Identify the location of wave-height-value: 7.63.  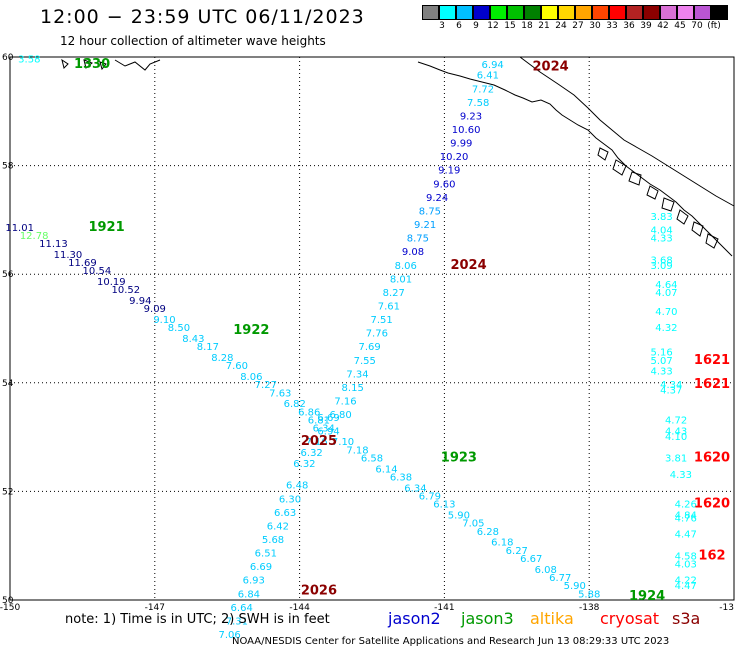
(280, 393).